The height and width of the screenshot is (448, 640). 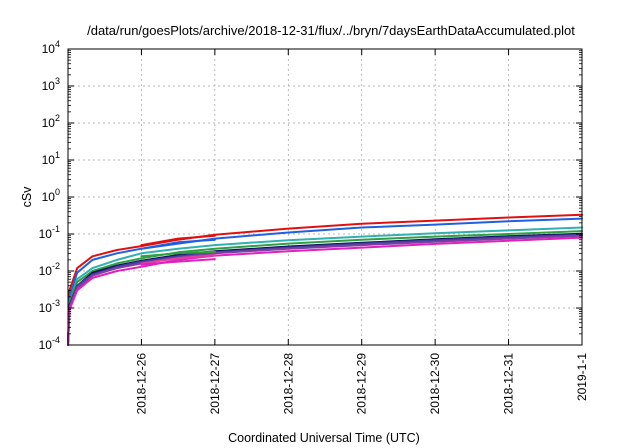 What do you see at coordinates (141, 384) in the screenshot?
I see `x-tick-label: 2018-12-26` at bounding box center [141, 384].